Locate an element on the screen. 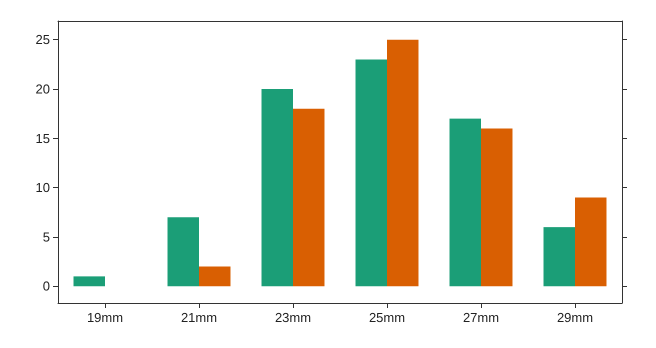  x-tick-label: 21mm is located at coordinates (199, 317).